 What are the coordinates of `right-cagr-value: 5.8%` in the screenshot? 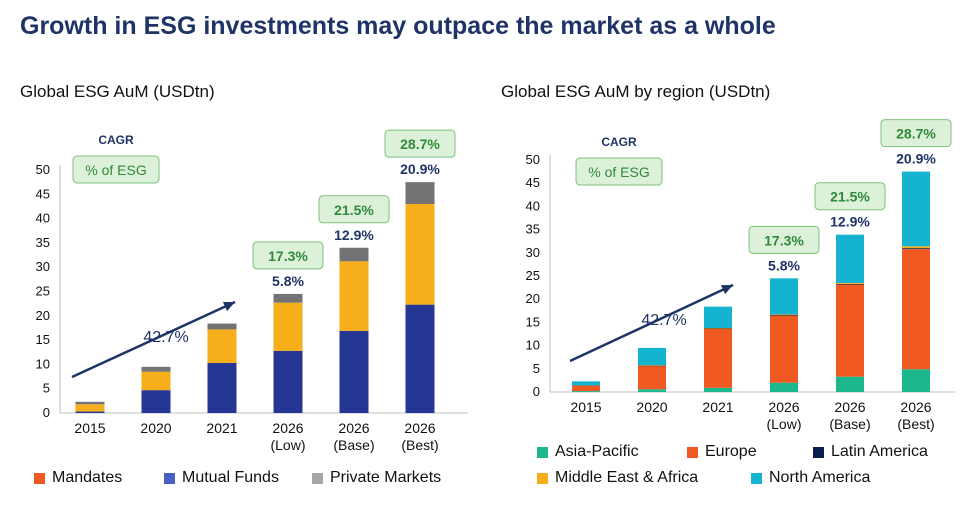 It's located at (784, 265).